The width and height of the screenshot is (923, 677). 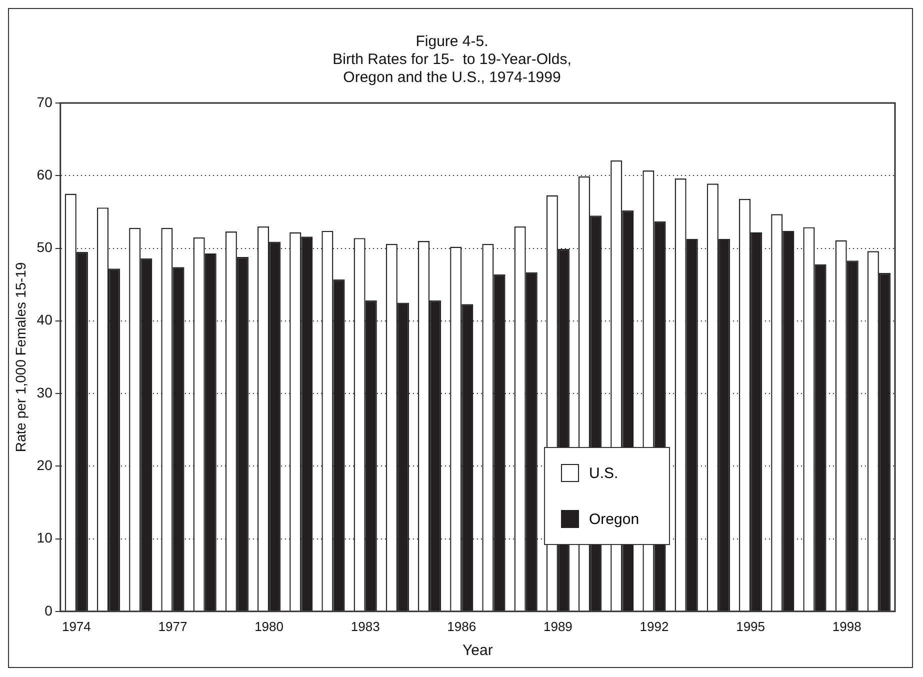 I want to click on x-tick-label: 1998, so click(x=847, y=626).